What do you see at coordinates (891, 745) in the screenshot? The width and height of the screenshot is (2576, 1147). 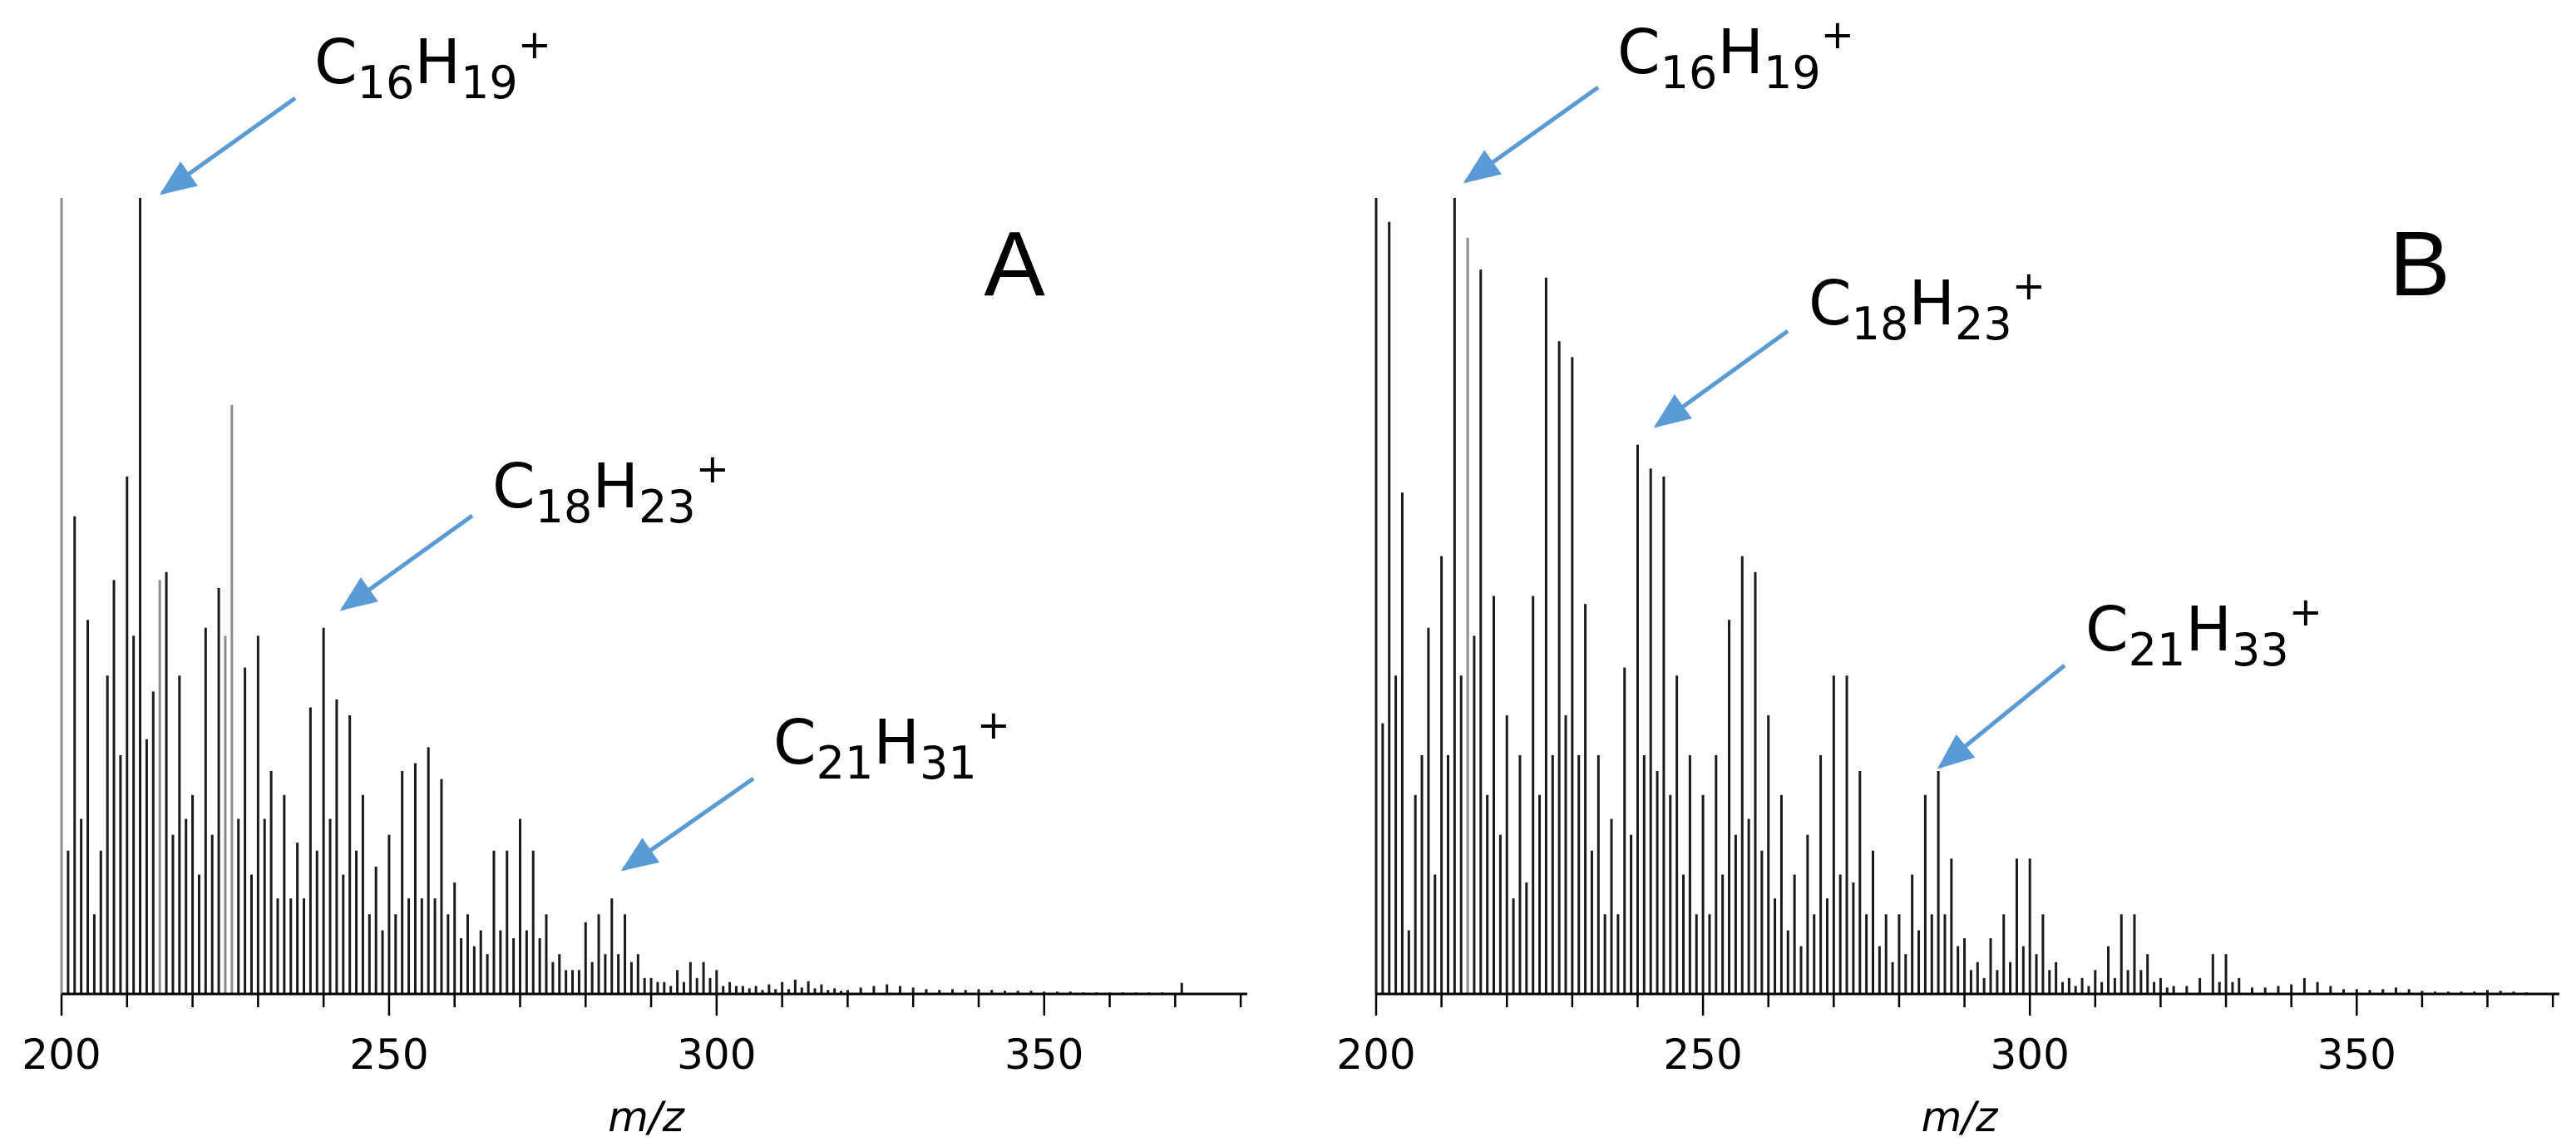 I see `formula-label-c21h31: C21H31+` at bounding box center [891, 745].